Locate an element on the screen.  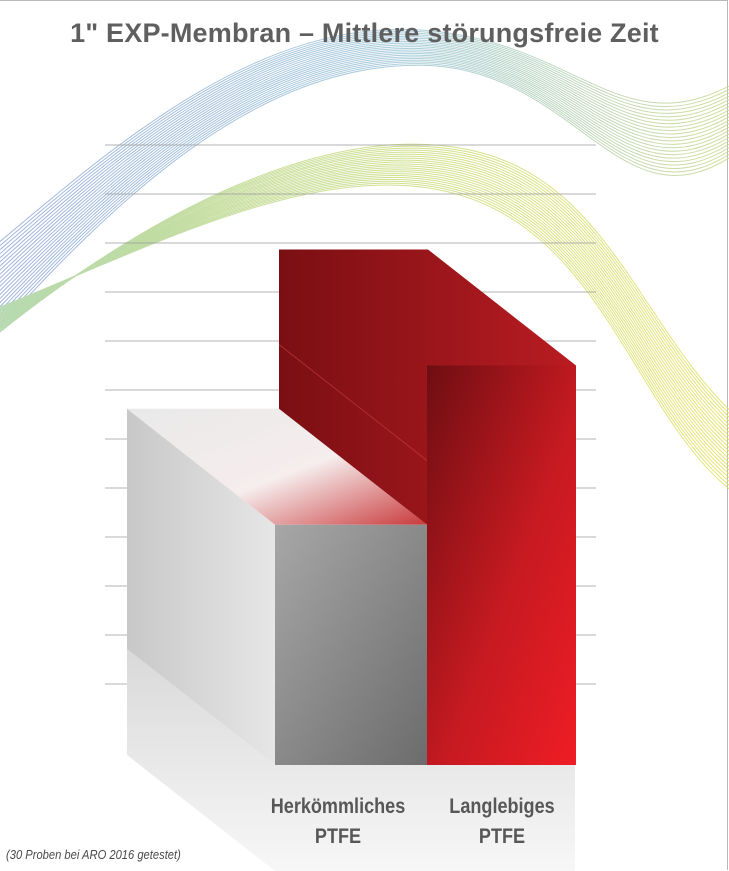
bar-herkoemmliches-side is located at coordinates (201, 586).